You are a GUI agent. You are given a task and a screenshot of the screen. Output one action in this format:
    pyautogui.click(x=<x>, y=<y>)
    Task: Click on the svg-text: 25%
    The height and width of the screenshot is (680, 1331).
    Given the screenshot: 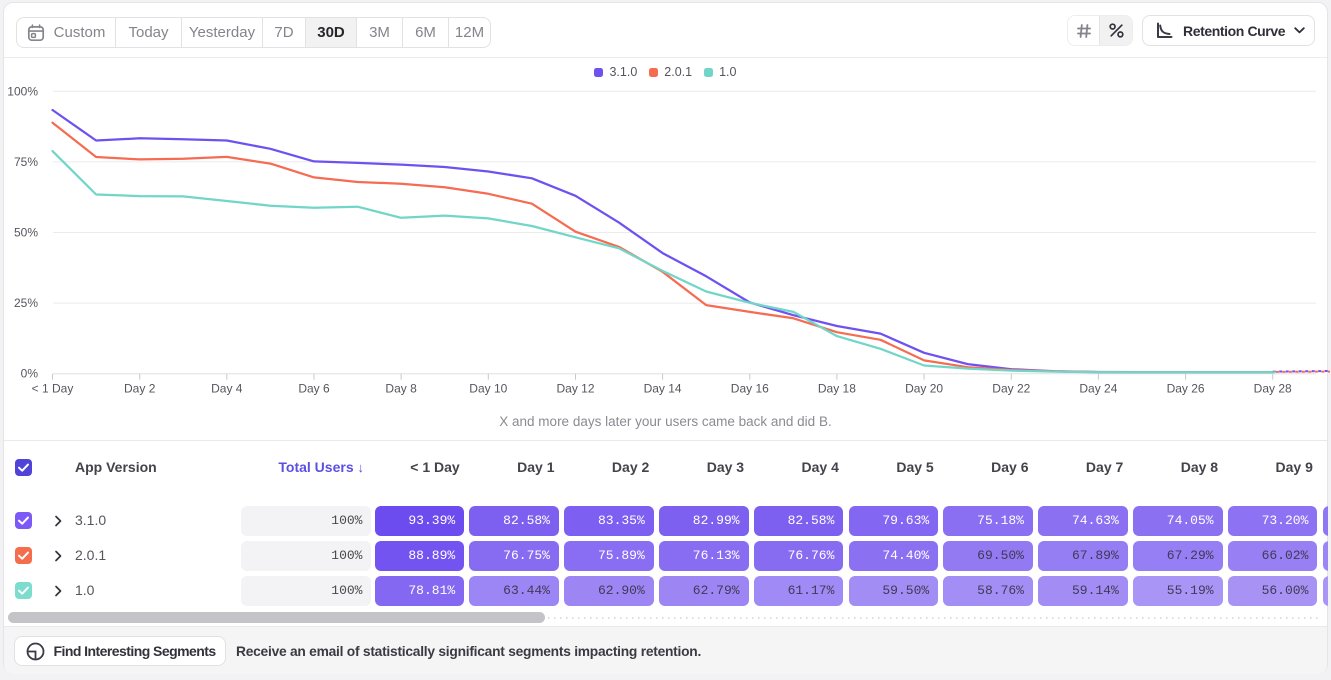 What is the action you would take?
    pyautogui.click(x=26, y=303)
    